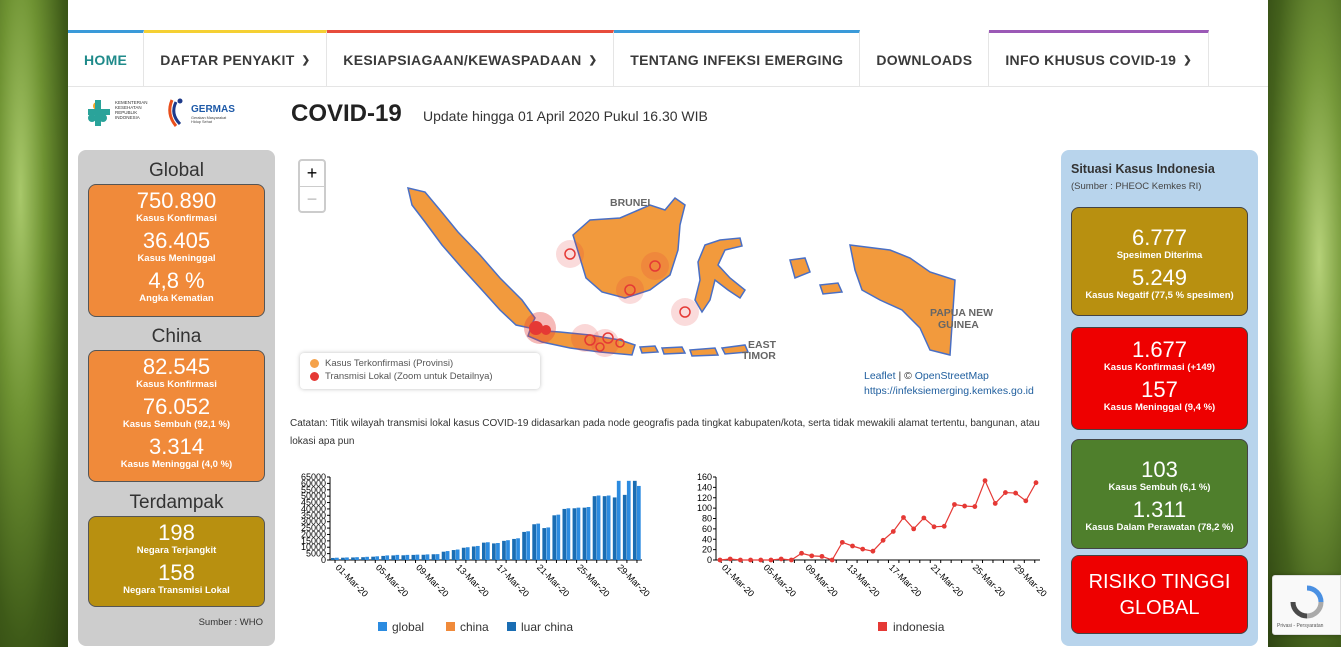 The height and width of the screenshot is (647, 1341). Describe the element at coordinates (611, 298) in the screenshot. I see `map-dots` at that location.